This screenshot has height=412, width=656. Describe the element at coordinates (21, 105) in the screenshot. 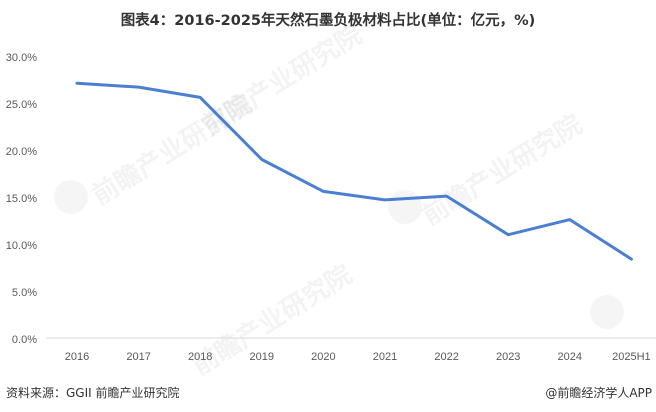

I see `y-tick-label: 25.0%` at that location.